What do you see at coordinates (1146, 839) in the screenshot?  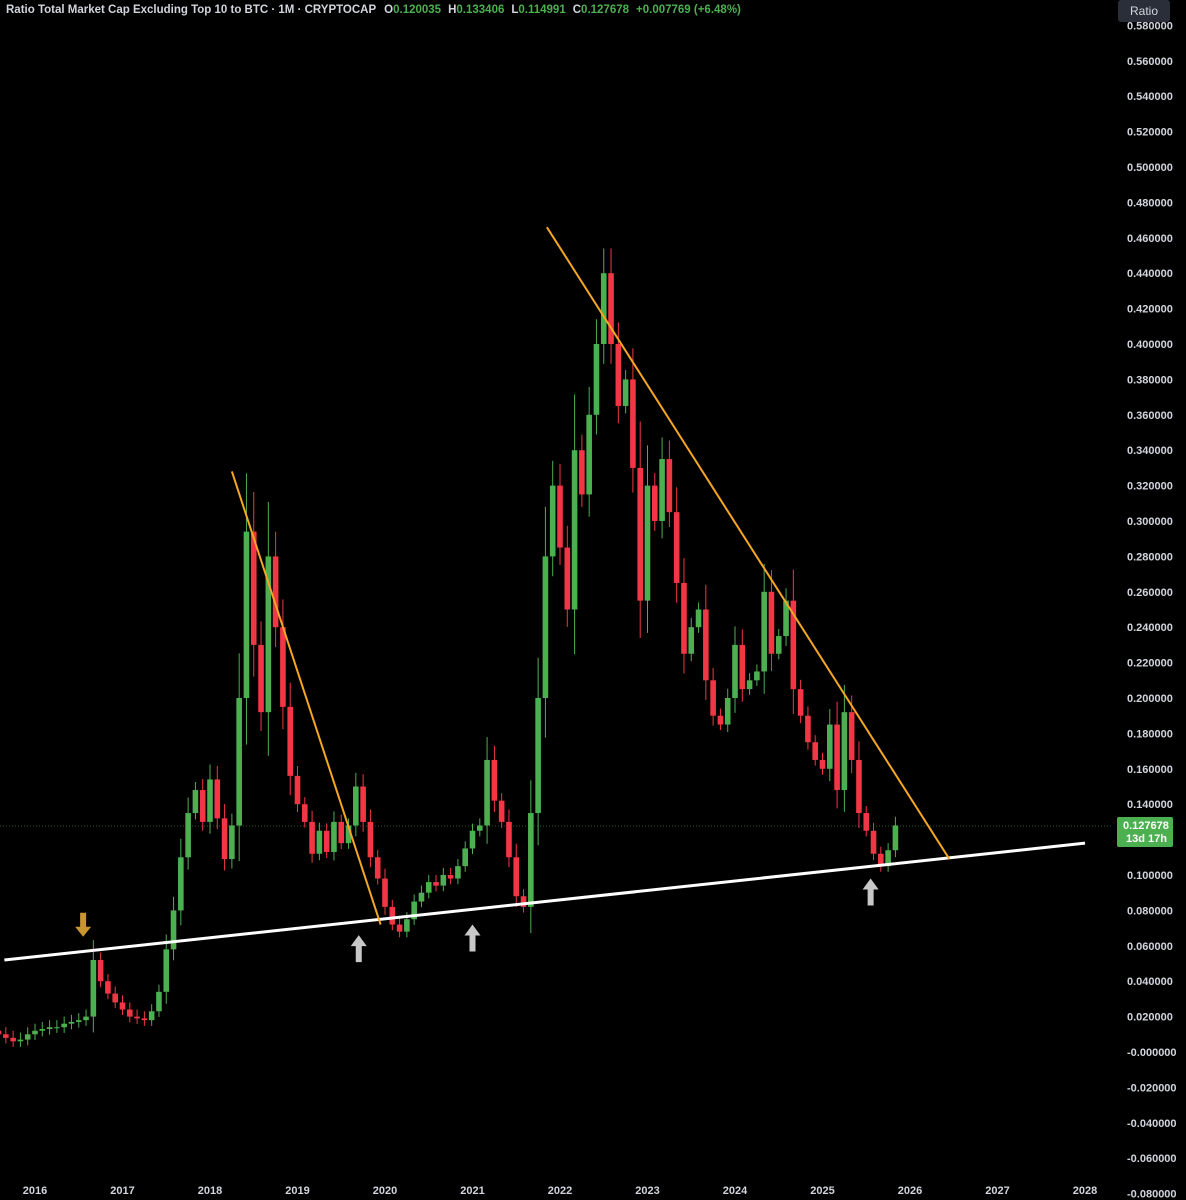 I see `bar-countdown: 13d 17h` at bounding box center [1146, 839].